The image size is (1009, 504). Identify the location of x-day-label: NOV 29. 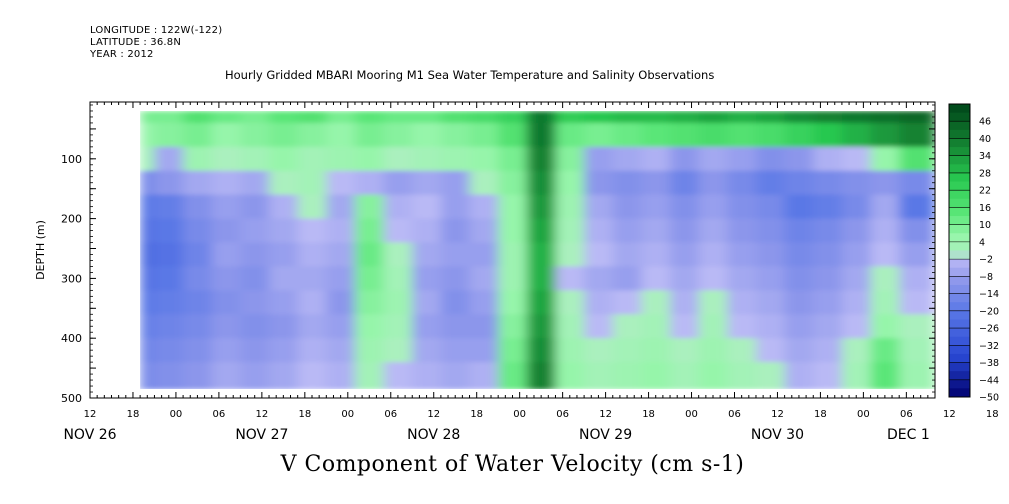
(605, 435).